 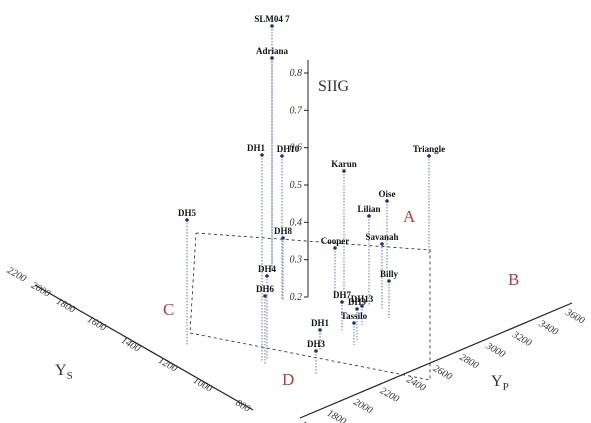 What do you see at coordinates (296, 222) in the screenshot?
I see `z-tick-label: 0.4` at bounding box center [296, 222].